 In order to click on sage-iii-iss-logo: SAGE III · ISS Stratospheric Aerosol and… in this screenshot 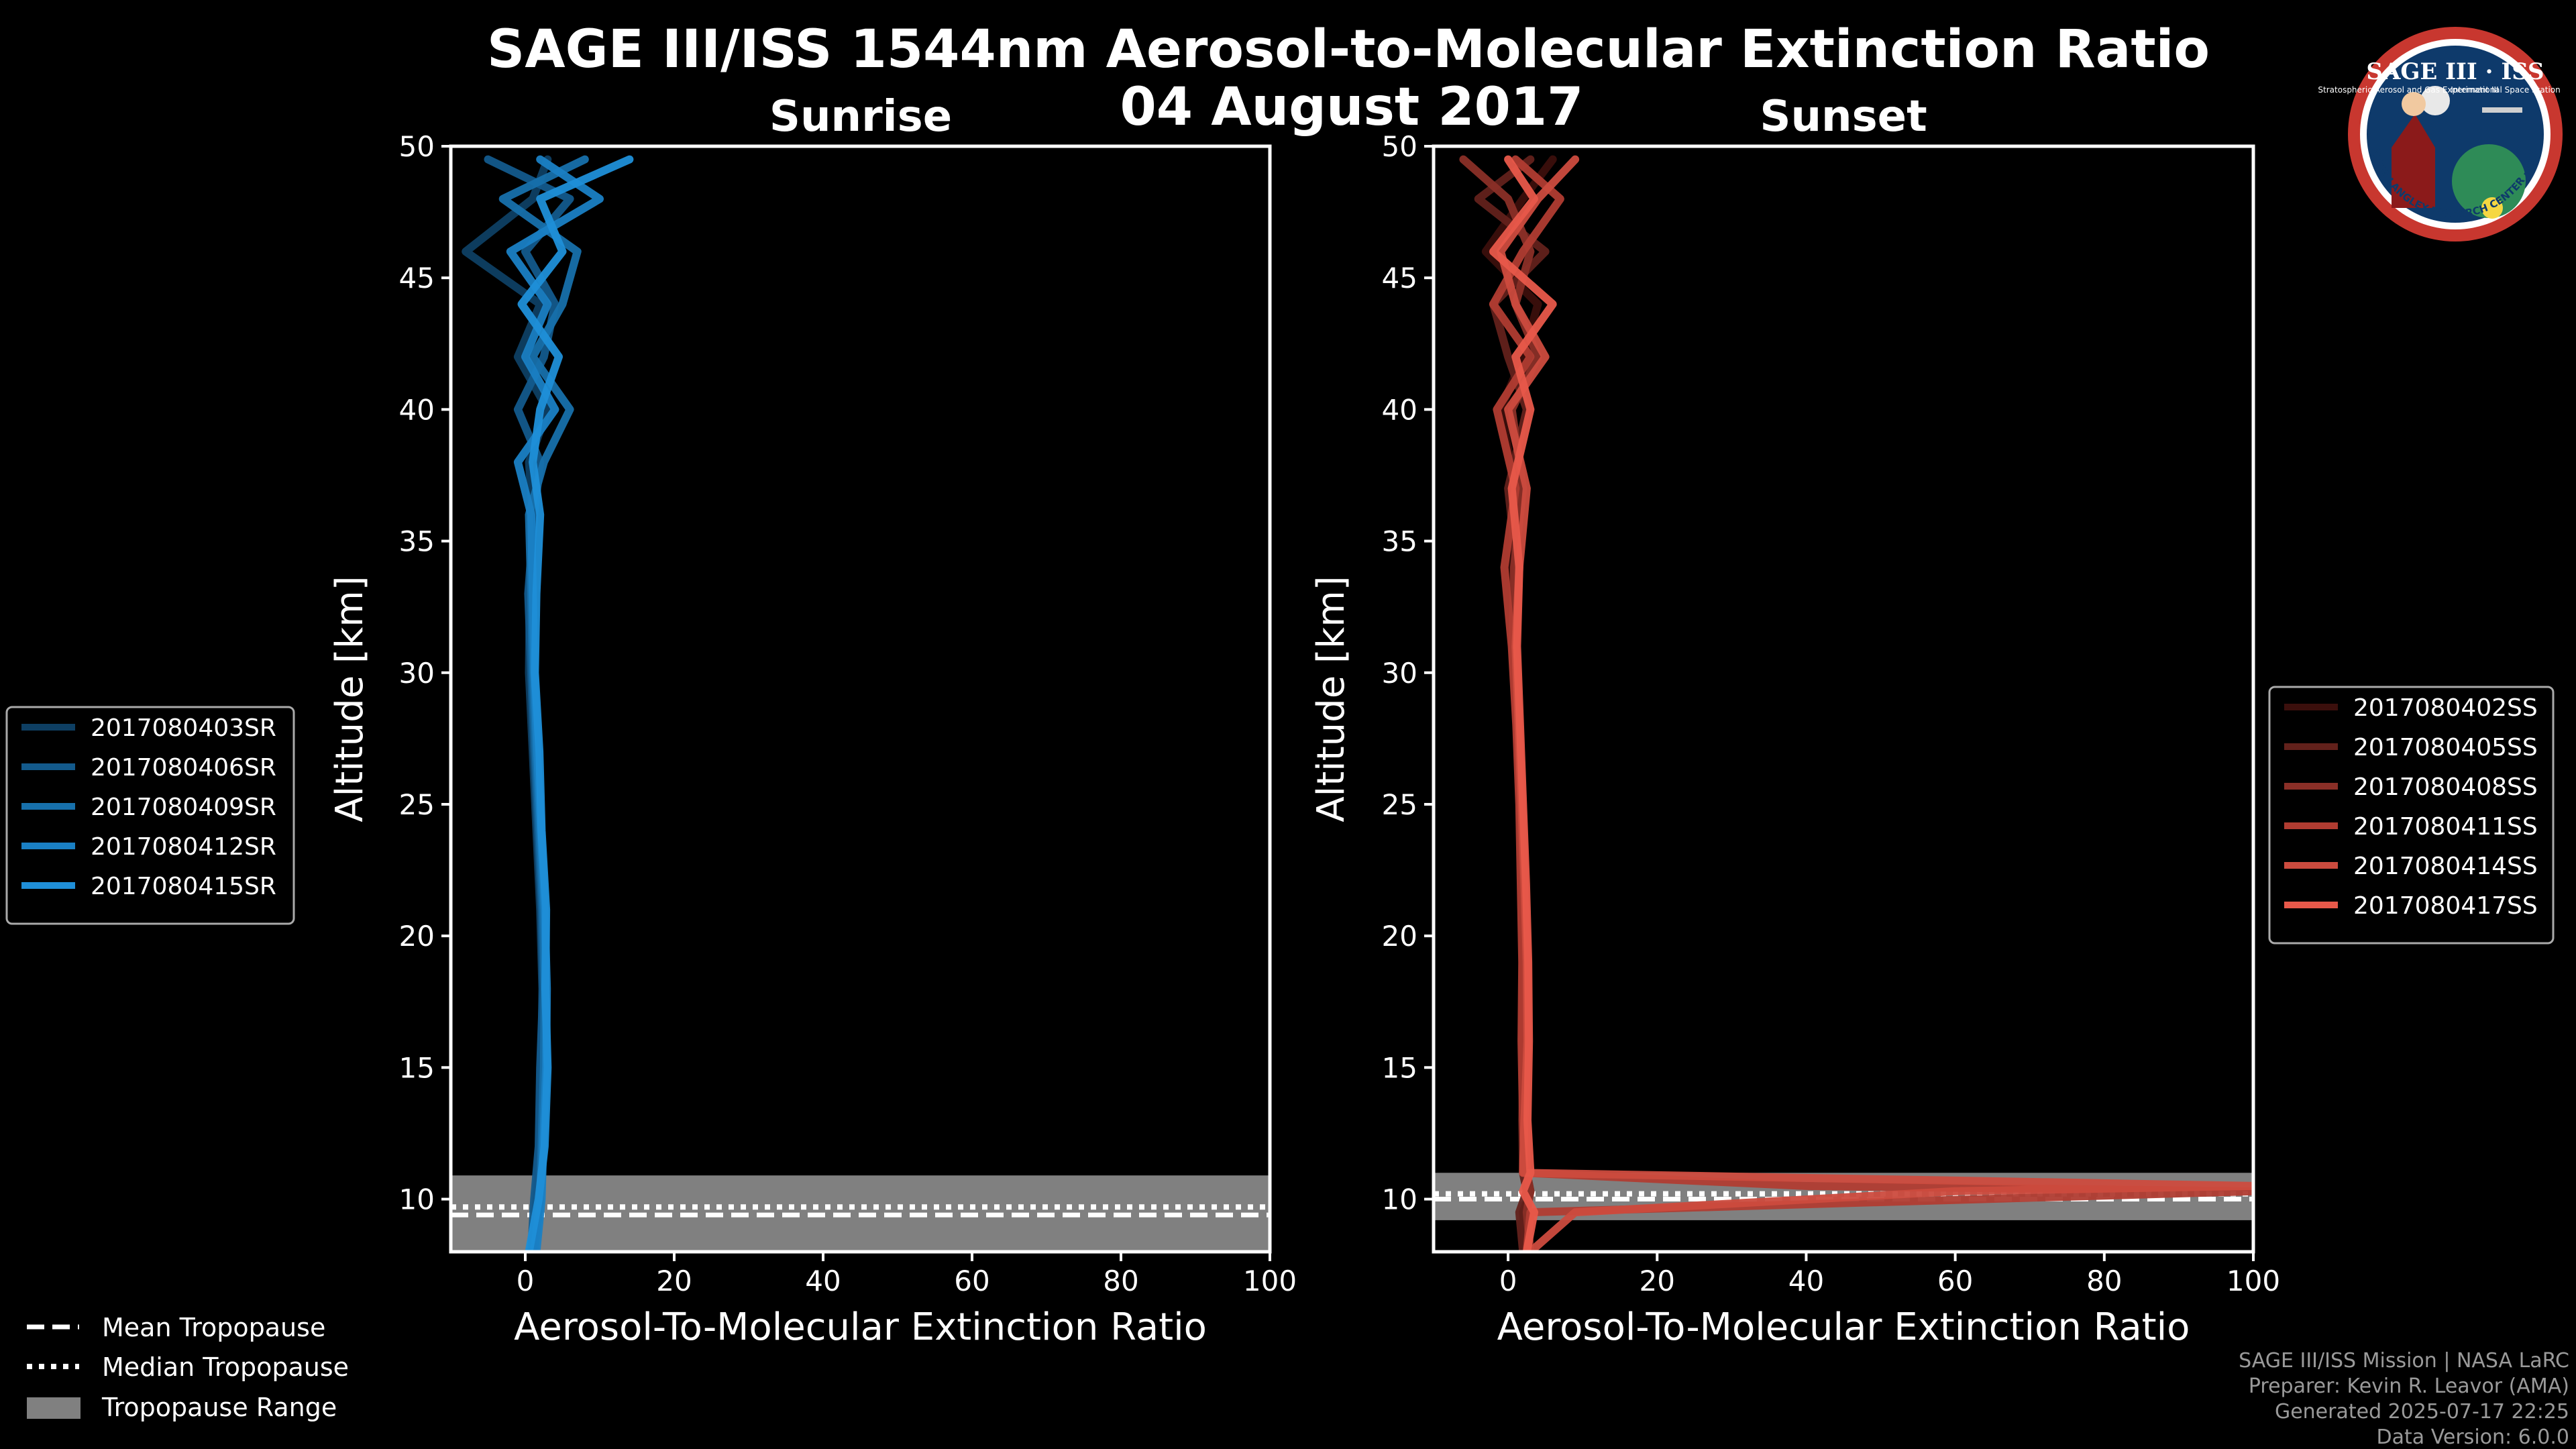, I will do `click(2440, 134)`.